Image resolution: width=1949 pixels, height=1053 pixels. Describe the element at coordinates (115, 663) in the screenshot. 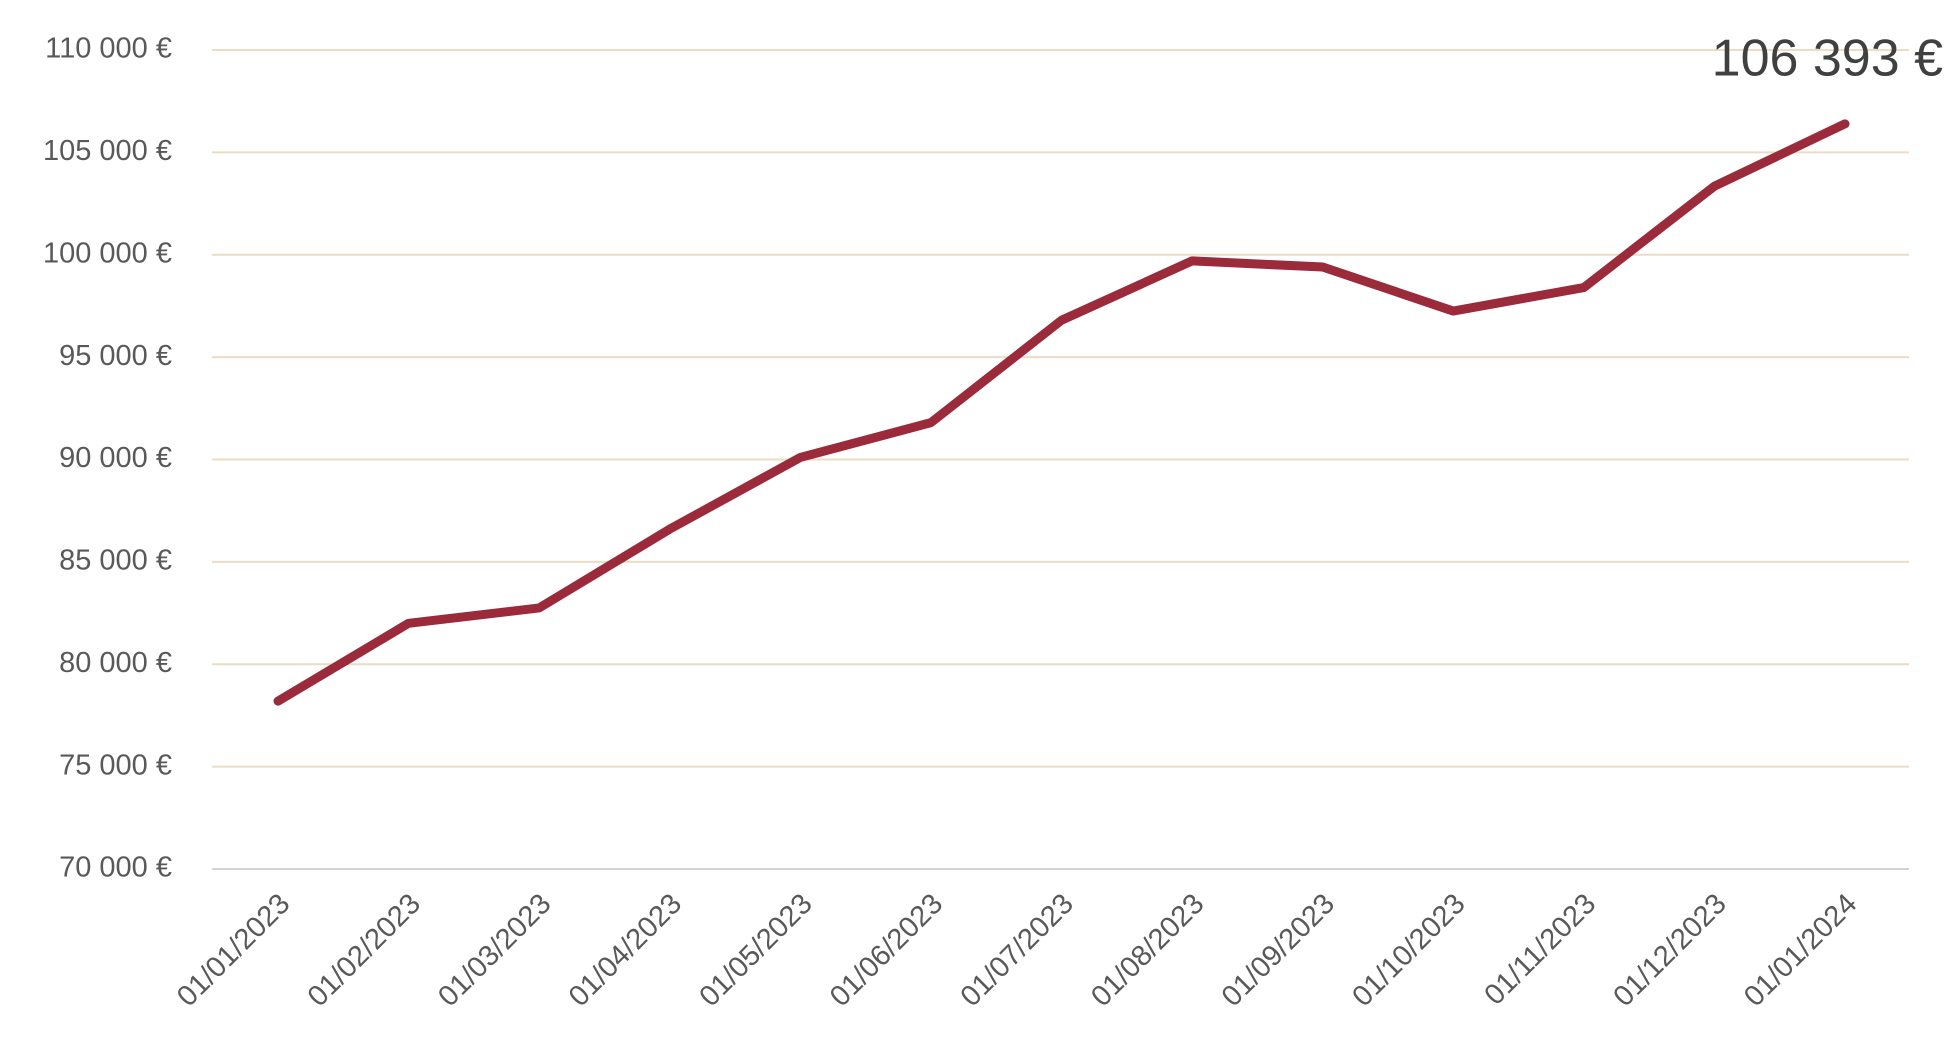

I see `y-tick-label: 80 000 €` at that location.